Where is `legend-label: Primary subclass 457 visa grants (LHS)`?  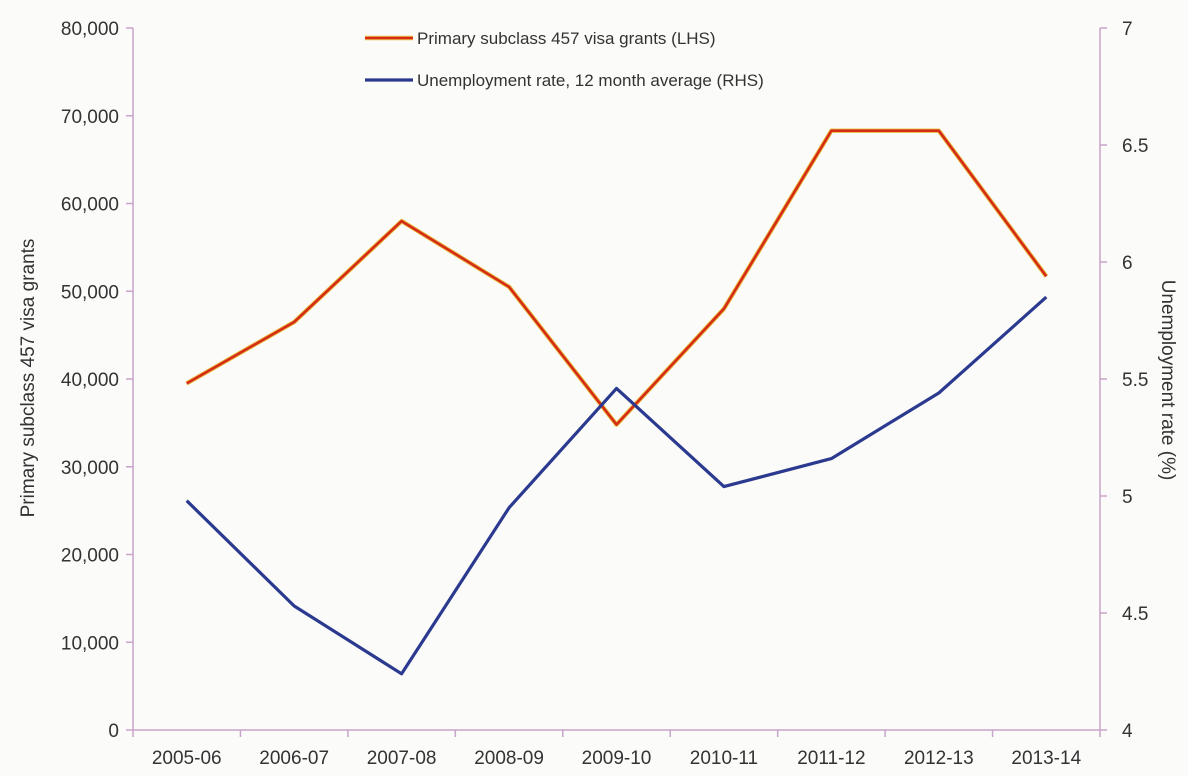 legend-label: Primary subclass 457 visa grants (LHS) is located at coordinates (566, 38).